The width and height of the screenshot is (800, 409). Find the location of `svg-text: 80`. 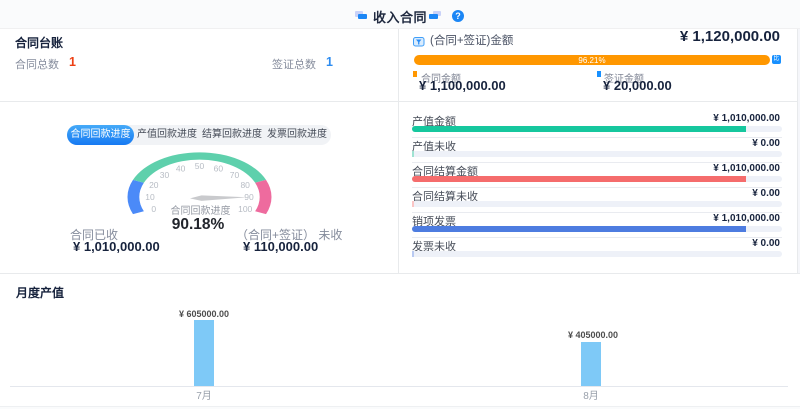

svg-text: 80 is located at coordinates (245, 185).